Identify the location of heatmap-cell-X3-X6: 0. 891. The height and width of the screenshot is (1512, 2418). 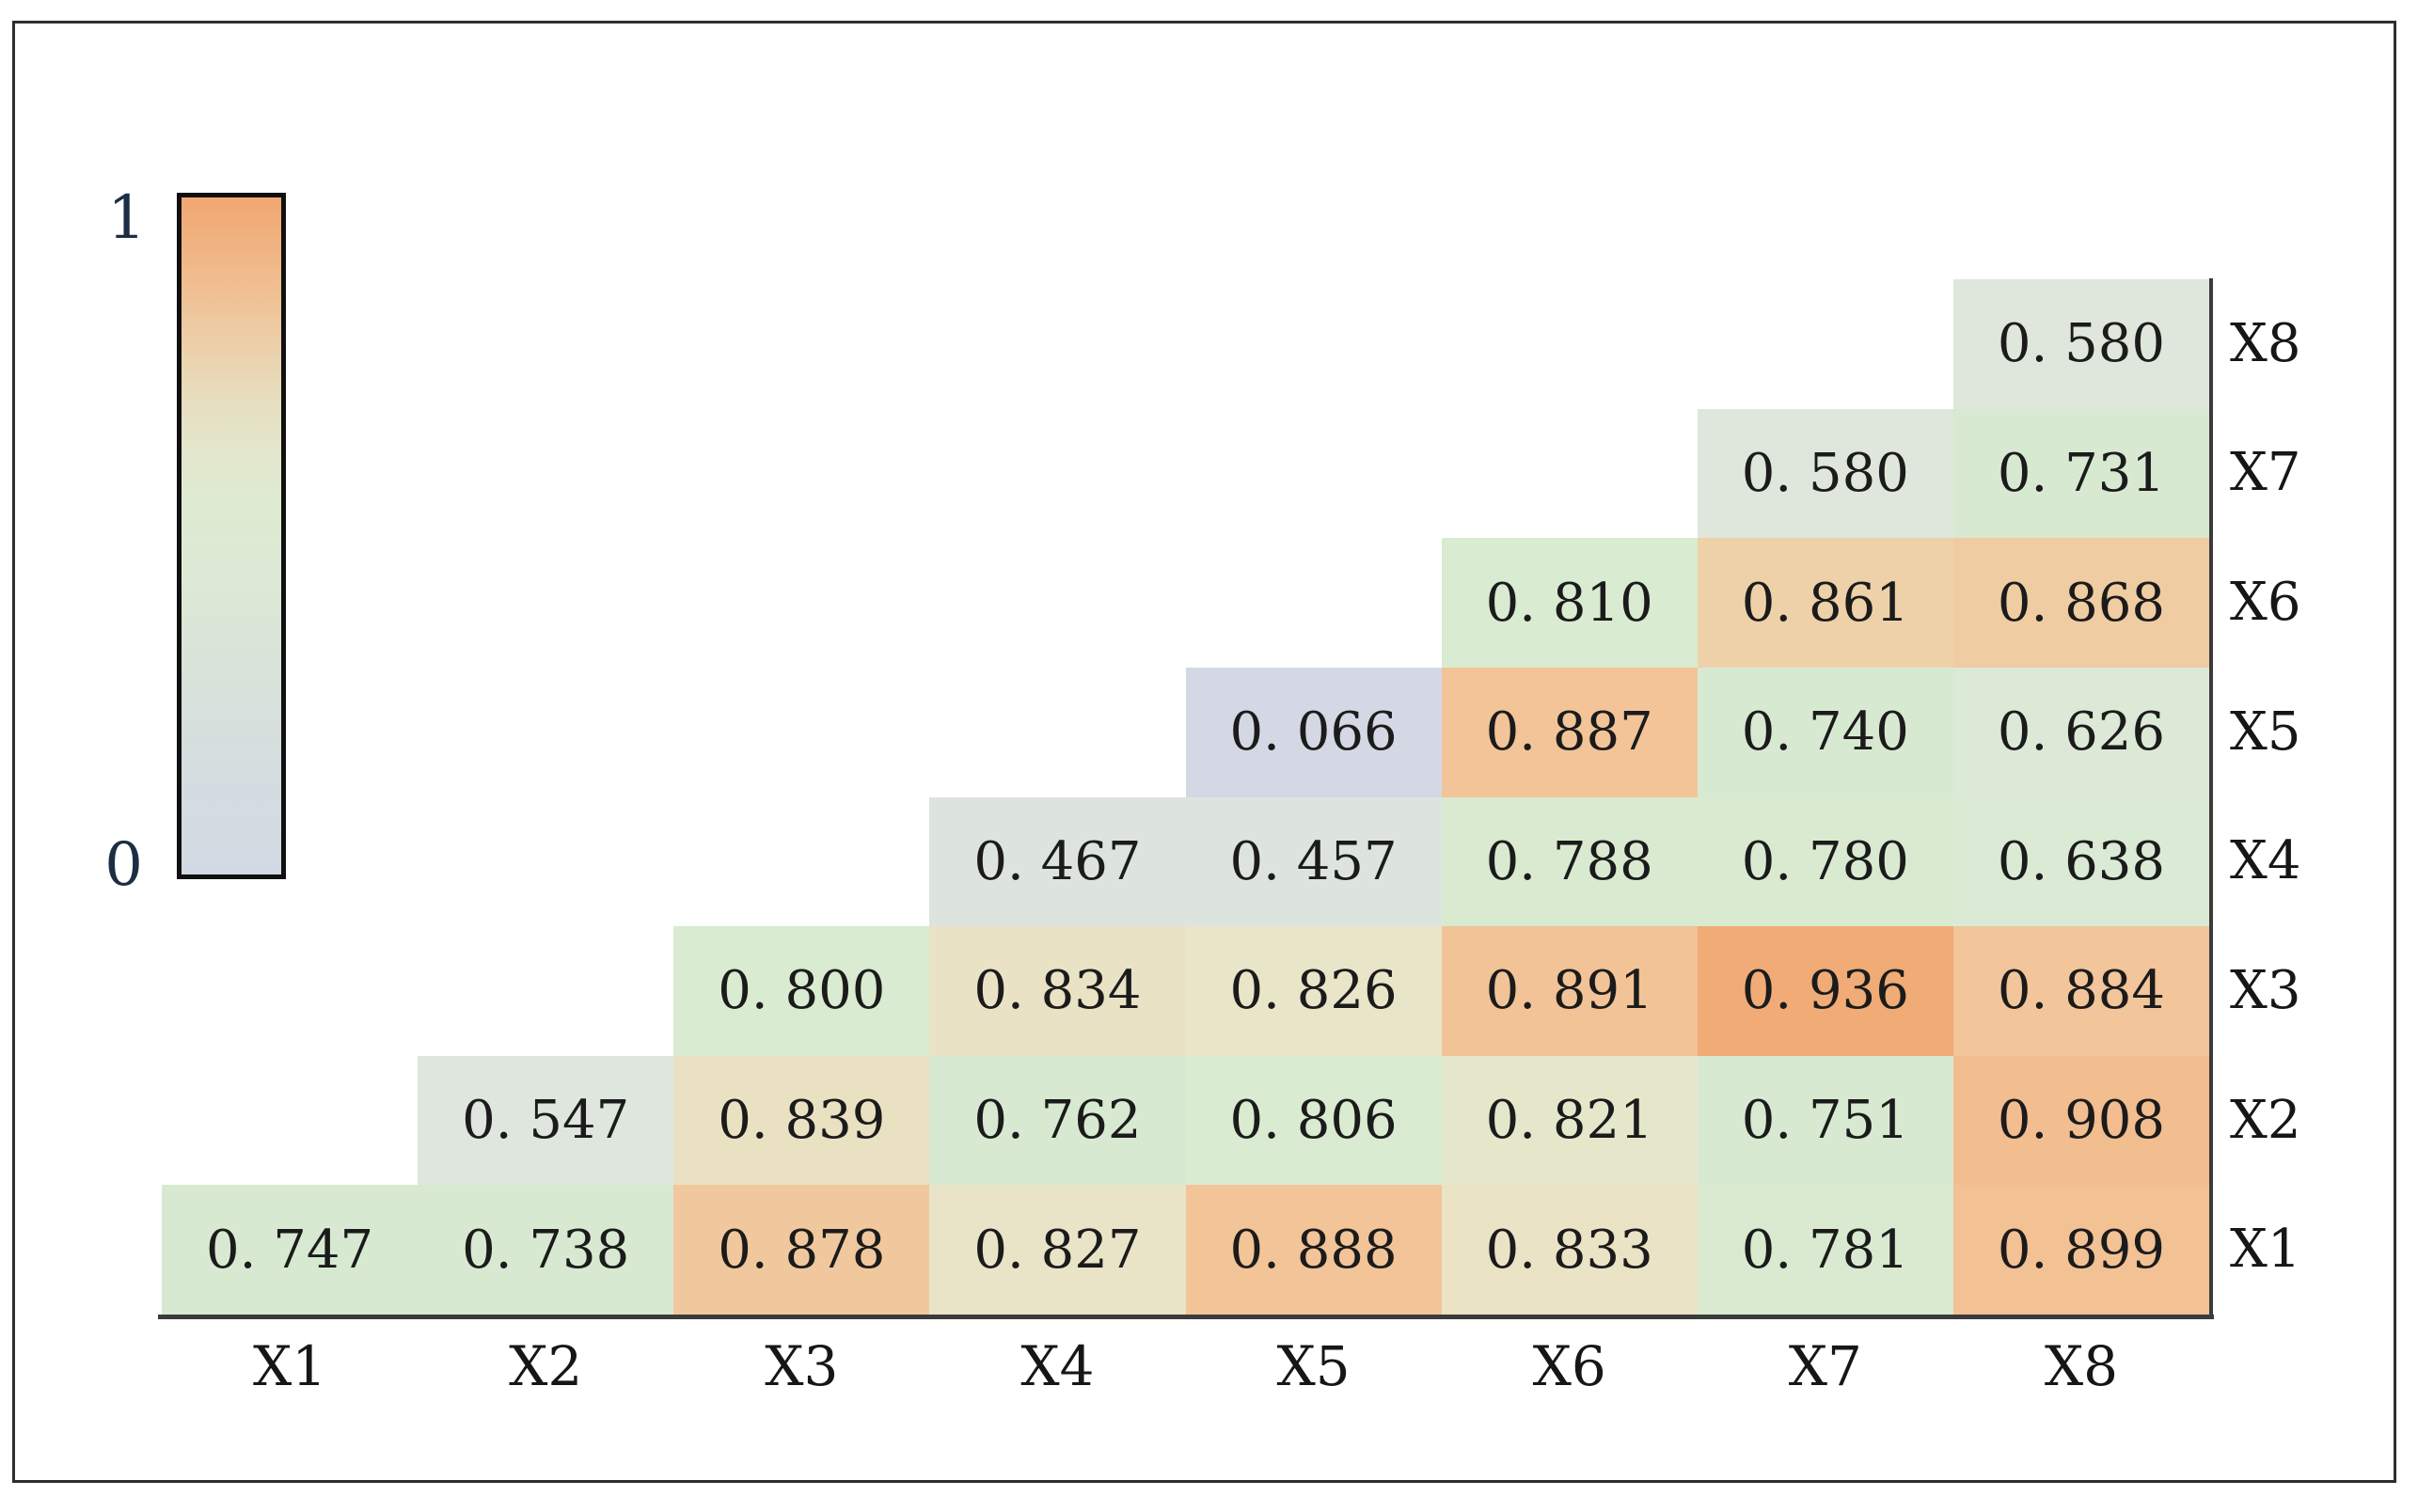
(1570, 991).